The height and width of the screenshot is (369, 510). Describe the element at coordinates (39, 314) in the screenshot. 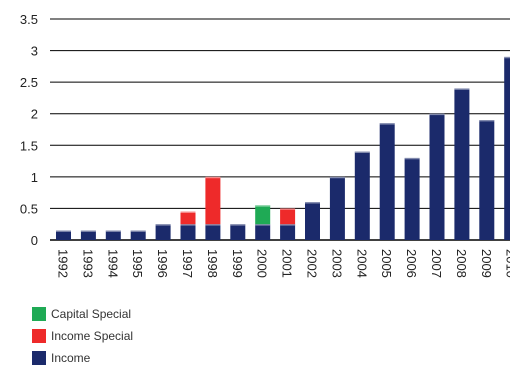

I see `legend-swatch-capital-special` at that location.